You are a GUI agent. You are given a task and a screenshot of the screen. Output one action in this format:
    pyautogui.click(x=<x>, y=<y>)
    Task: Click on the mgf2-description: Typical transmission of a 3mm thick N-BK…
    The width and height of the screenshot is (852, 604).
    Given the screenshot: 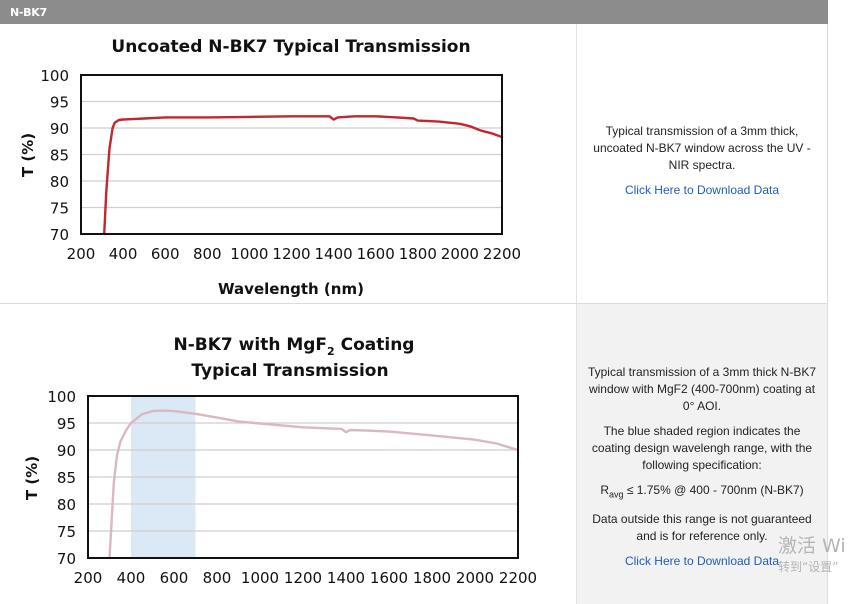 What is the action you would take?
    pyautogui.click(x=702, y=471)
    